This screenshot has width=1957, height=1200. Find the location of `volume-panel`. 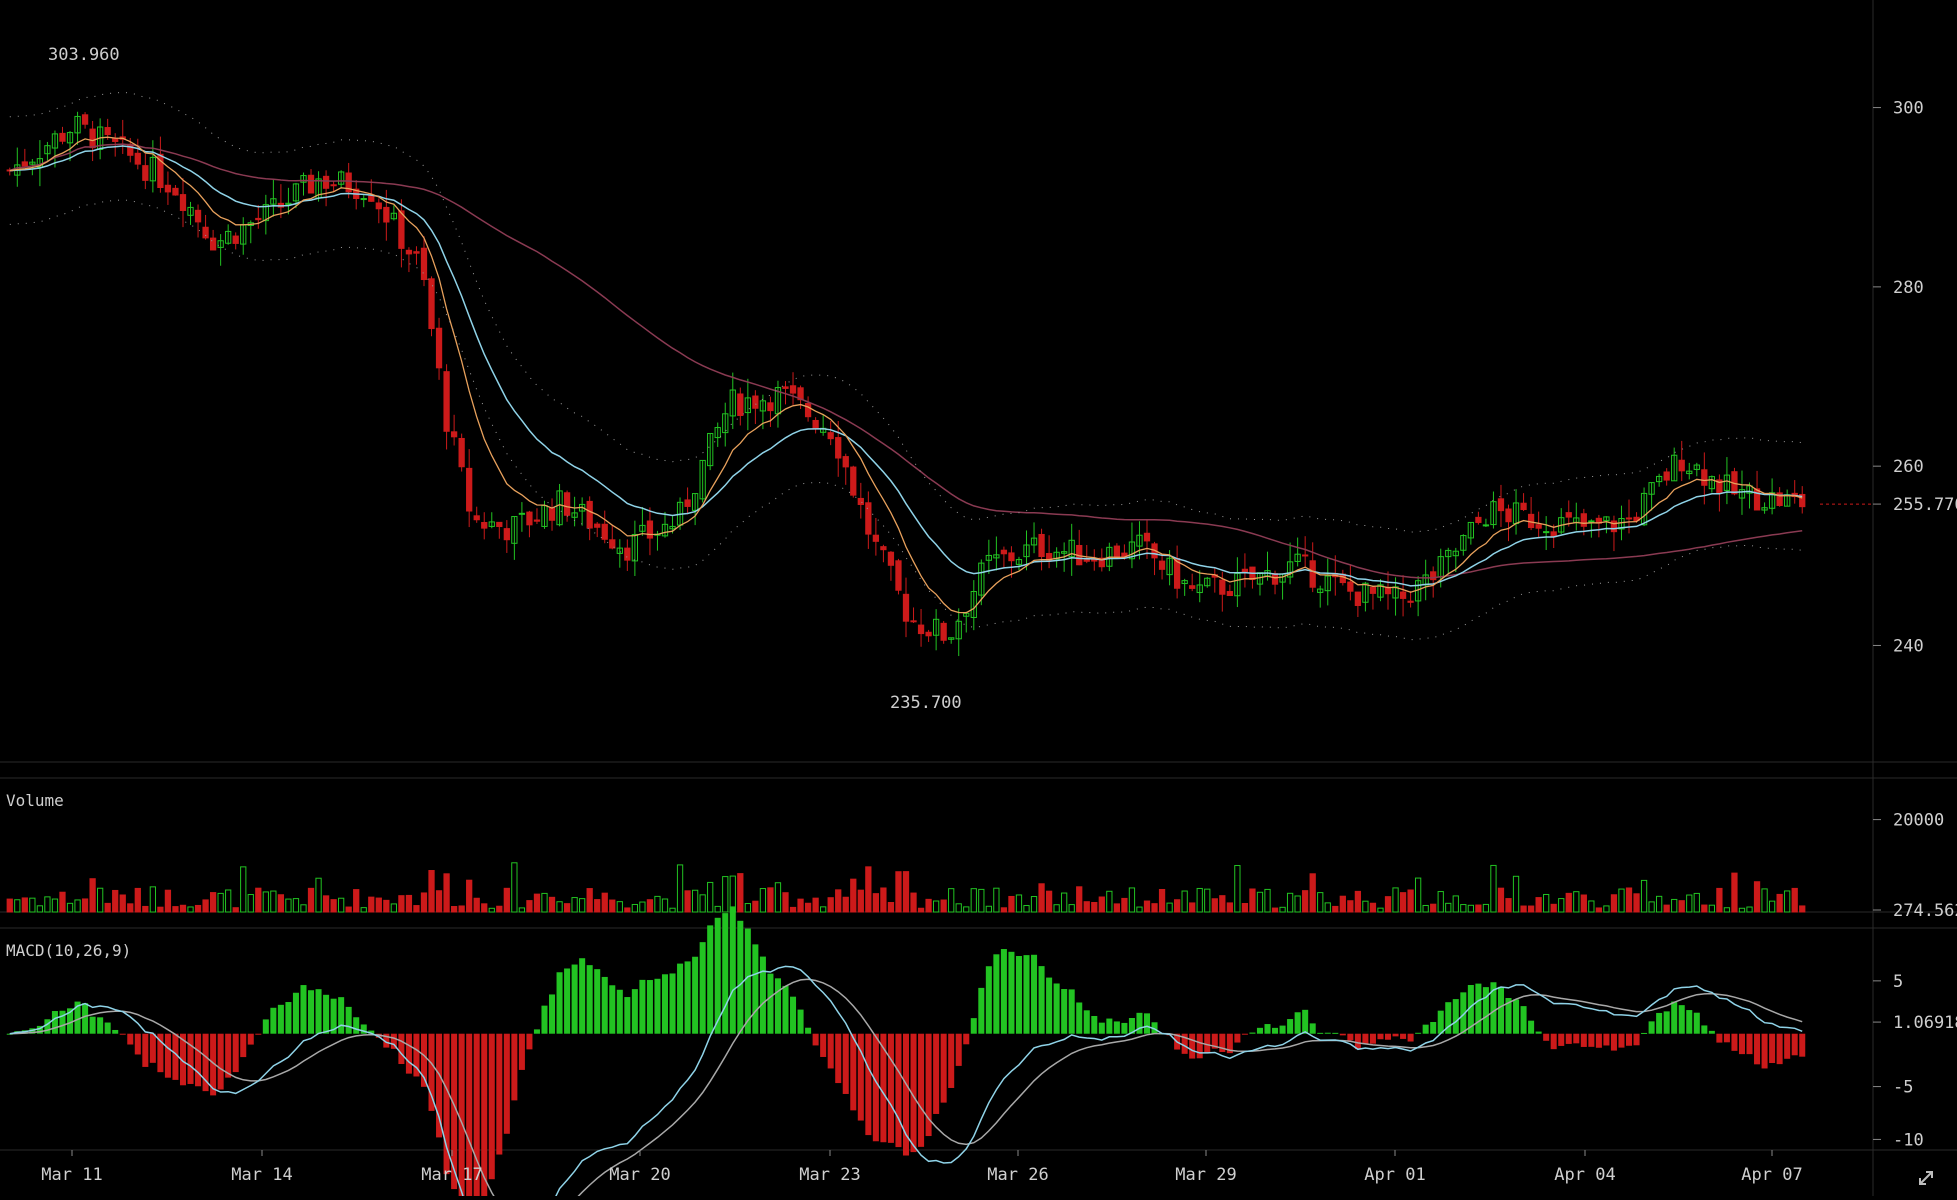

volume-panel is located at coordinates (906, 887).